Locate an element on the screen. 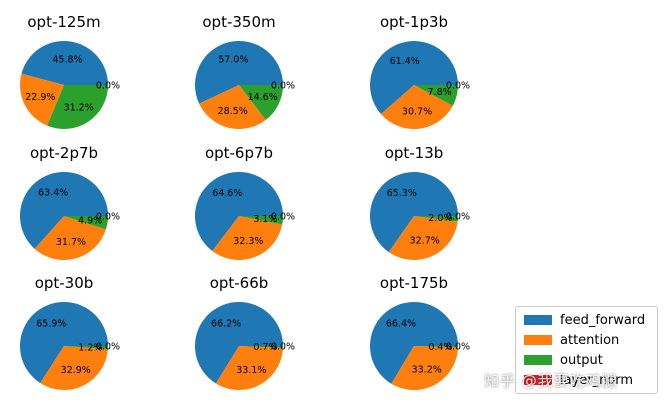 The width and height of the screenshot is (667, 411). pie-label-attention: 28.5% is located at coordinates (233, 111).